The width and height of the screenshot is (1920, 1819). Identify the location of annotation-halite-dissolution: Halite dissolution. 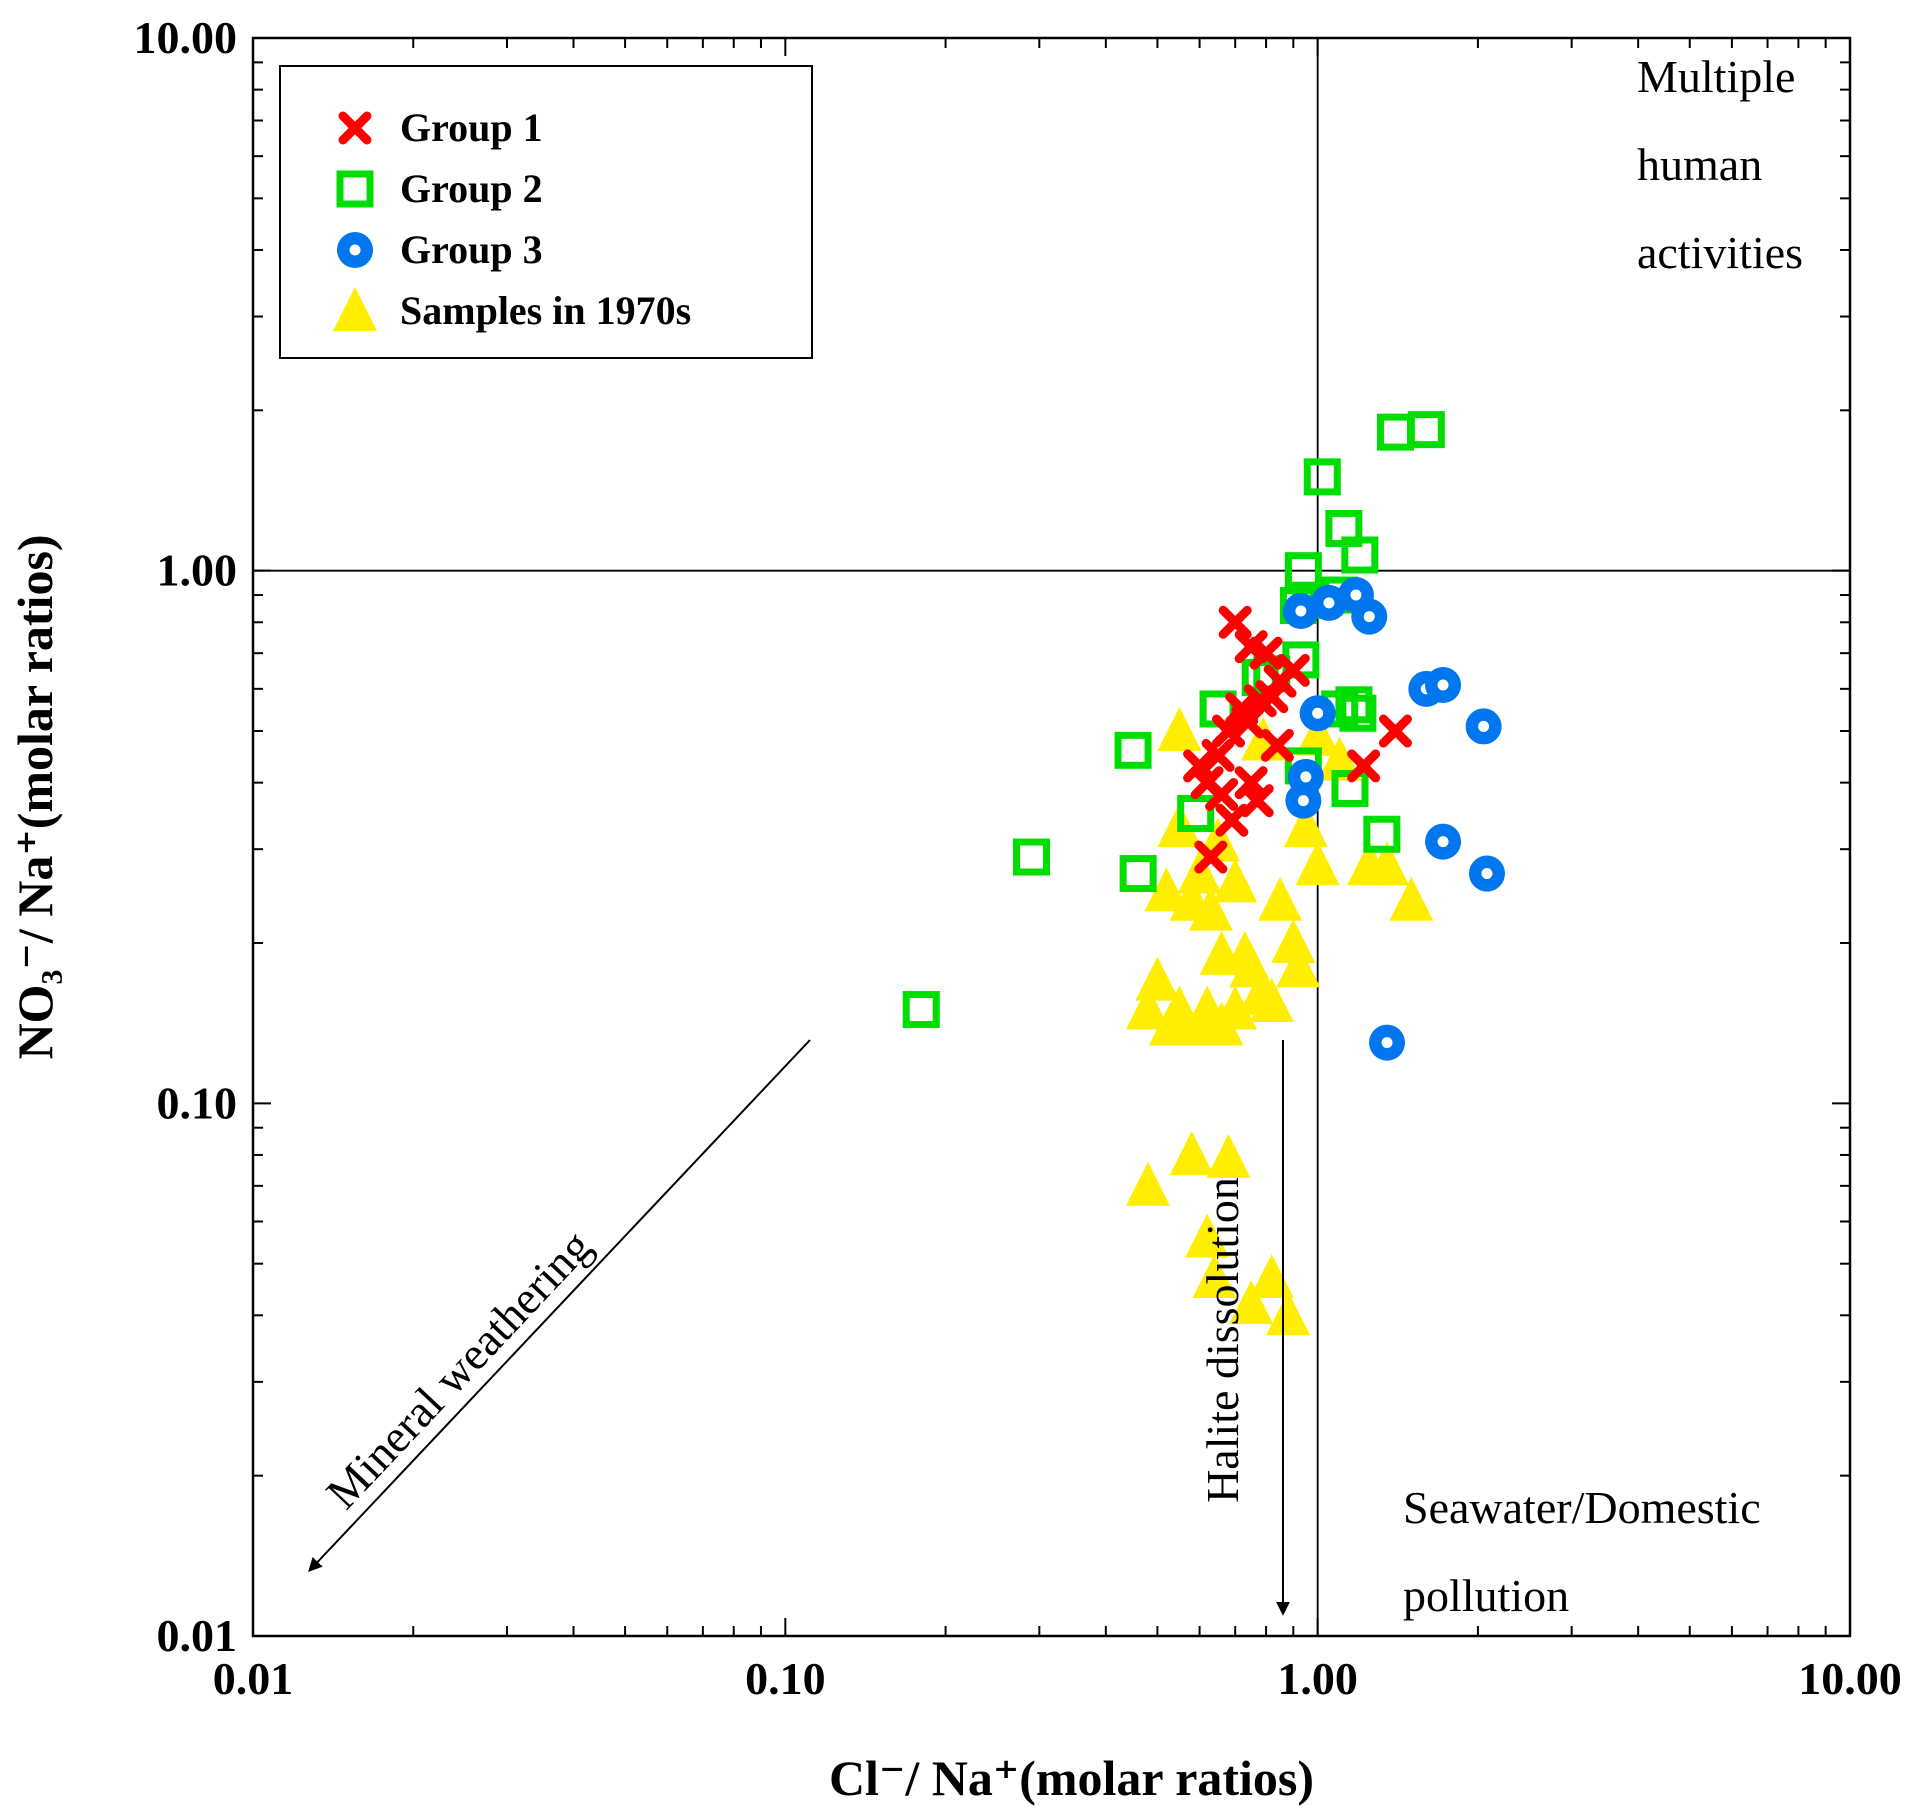
(1222, 1340).